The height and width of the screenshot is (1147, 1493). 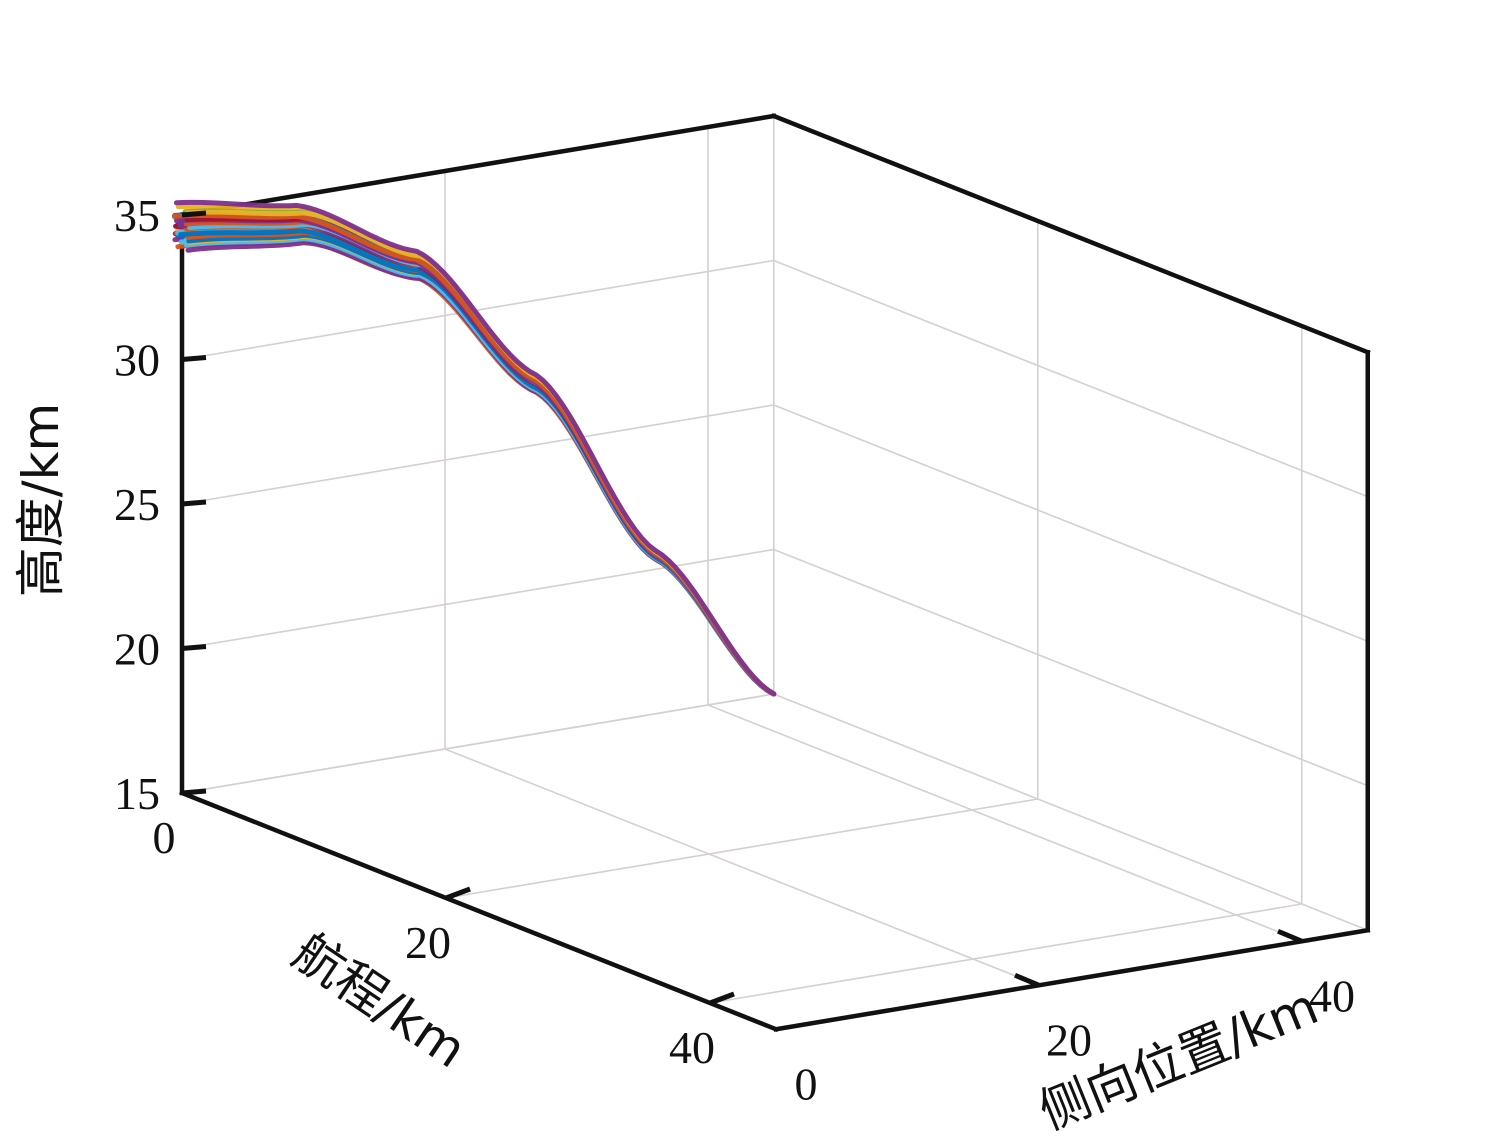 What do you see at coordinates (137, 504) in the screenshot?
I see `z-tick-label: 25` at bounding box center [137, 504].